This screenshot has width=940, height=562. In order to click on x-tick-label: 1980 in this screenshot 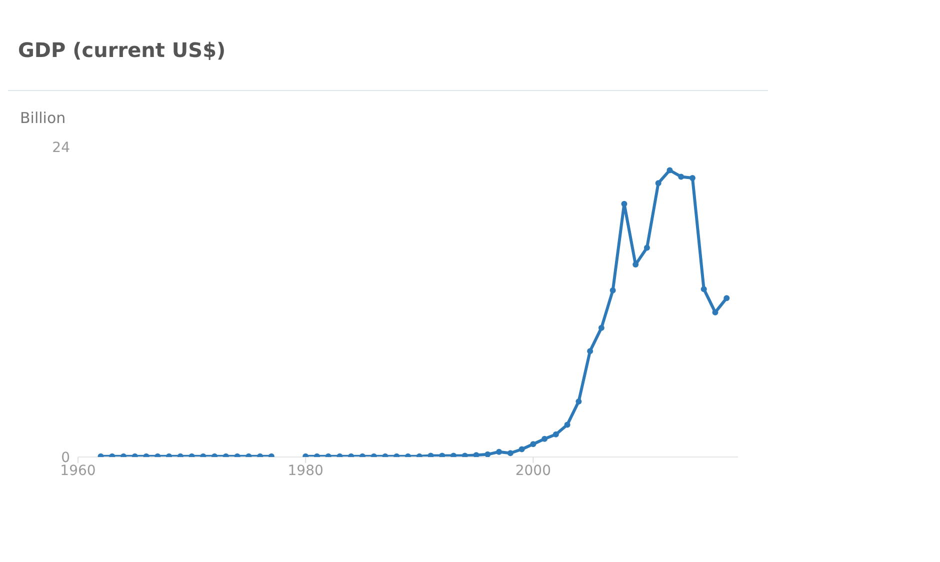, I will do `click(306, 470)`.